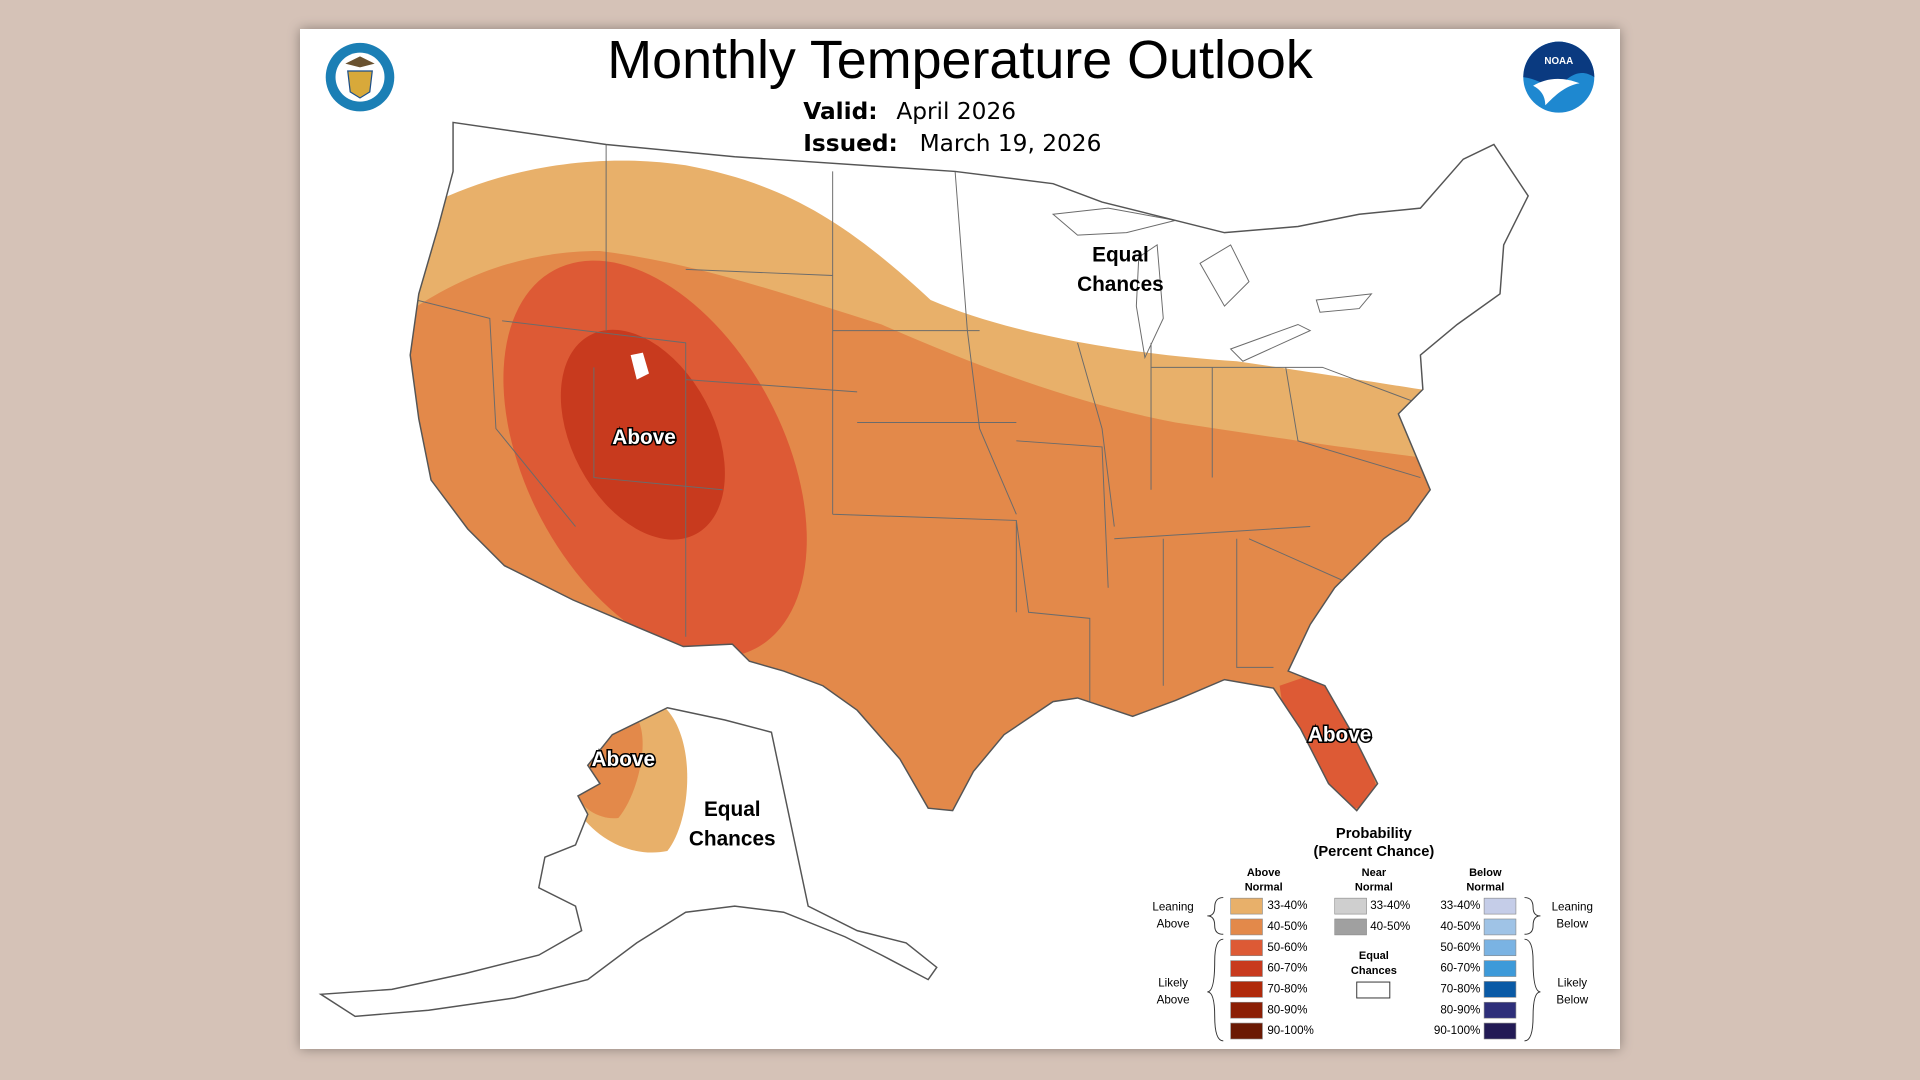 This screenshot has height=1080, width=1920. What do you see at coordinates (639, 366) in the screenshot?
I see `great-salt-lake` at bounding box center [639, 366].